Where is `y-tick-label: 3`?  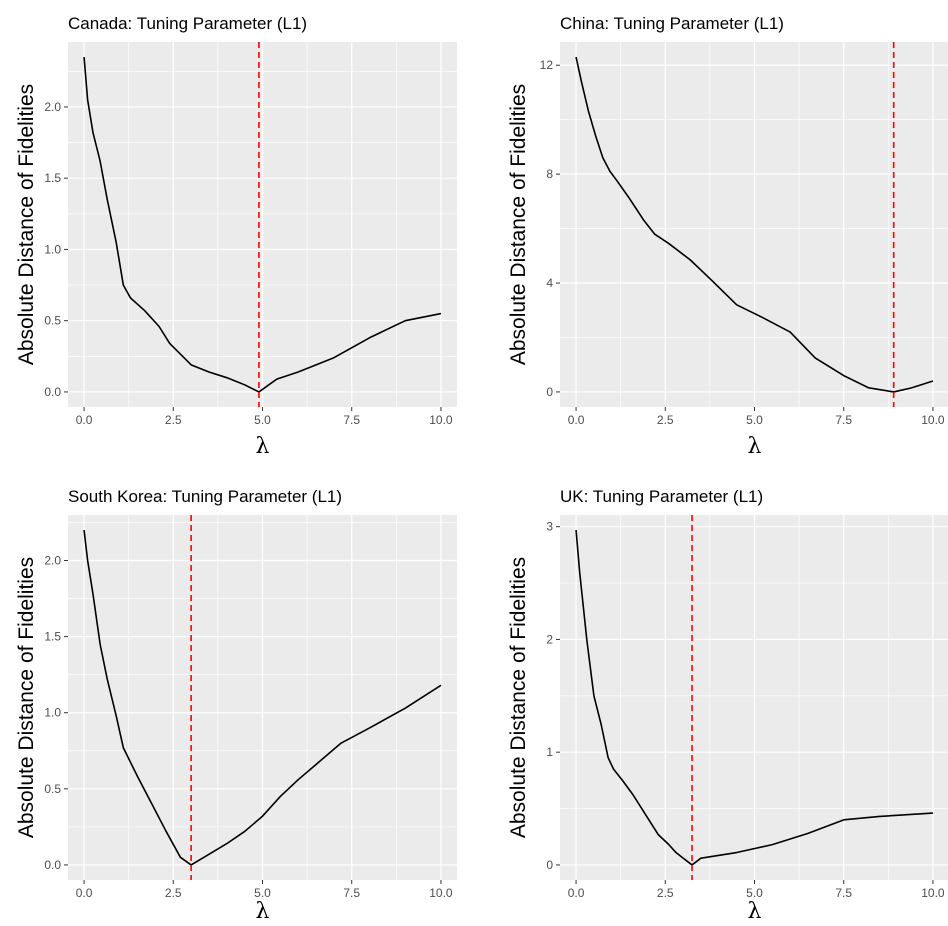
y-tick-label: 3 is located at coordinates (549, 527).